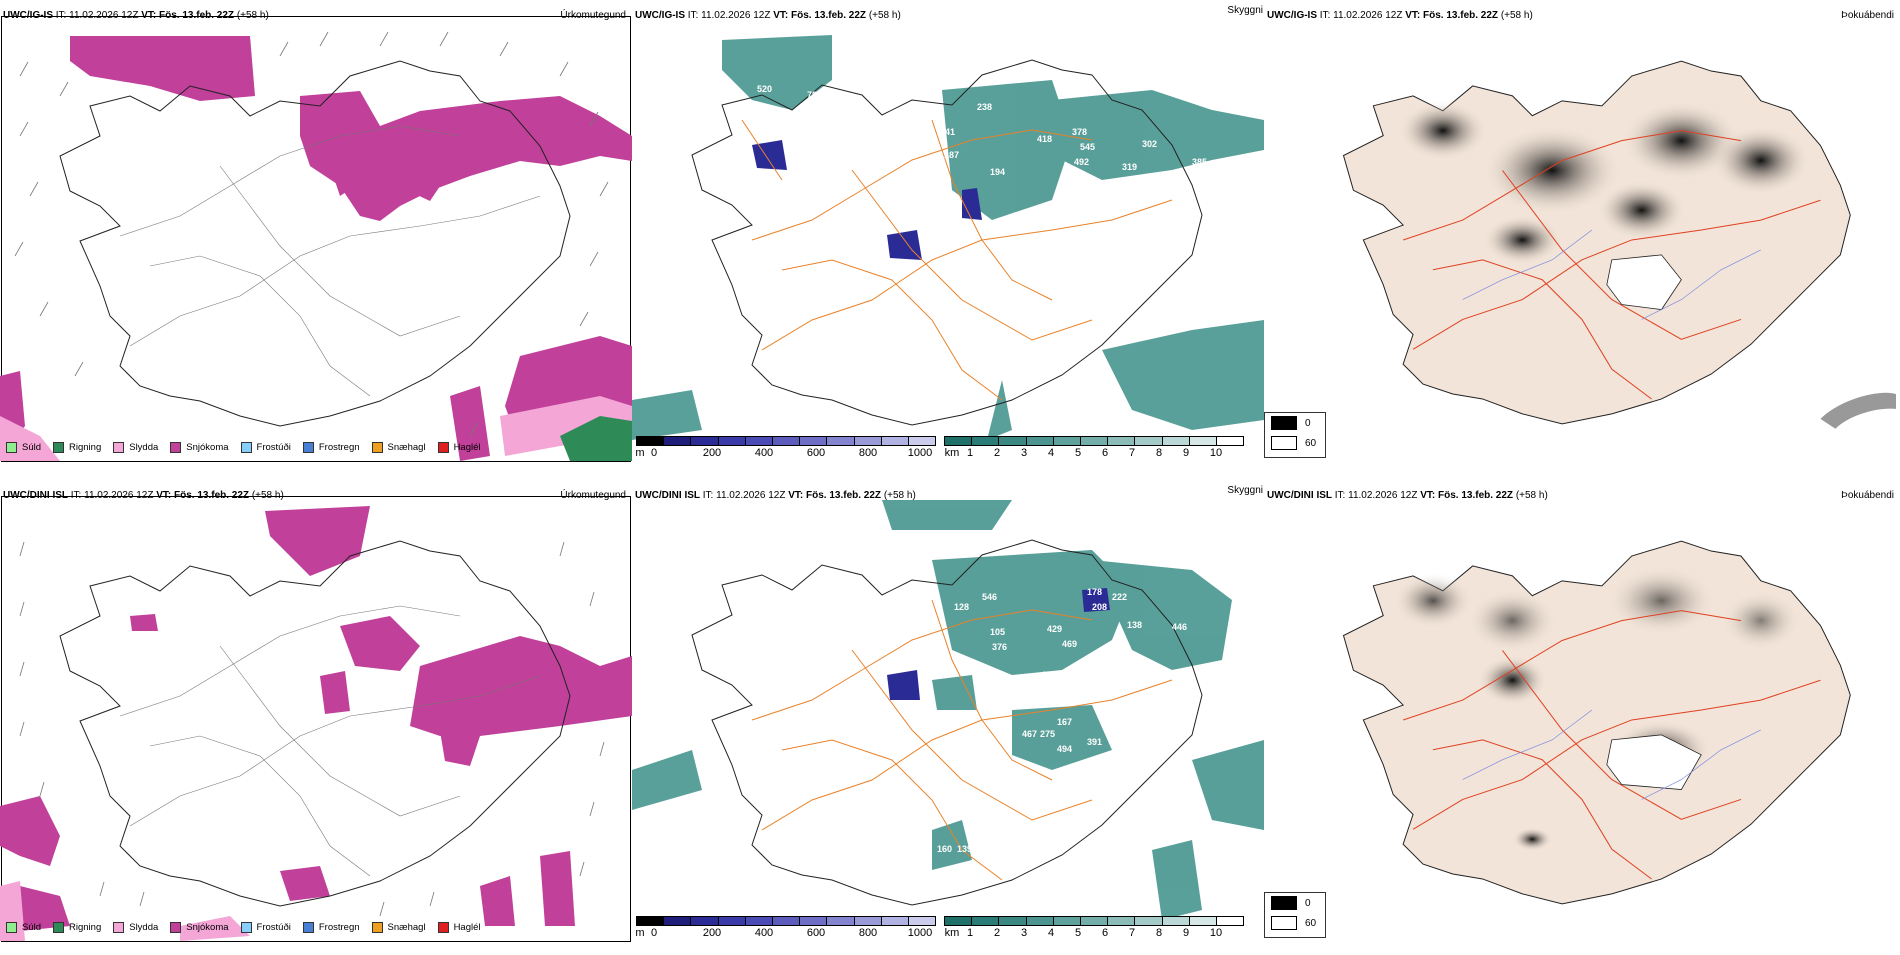 Image resolution: width=1900 pixels, height=955 pixels. Describe the element at coordinates (997, 453) in the screenshot. I see `colorbar-tick: 2` at that location.